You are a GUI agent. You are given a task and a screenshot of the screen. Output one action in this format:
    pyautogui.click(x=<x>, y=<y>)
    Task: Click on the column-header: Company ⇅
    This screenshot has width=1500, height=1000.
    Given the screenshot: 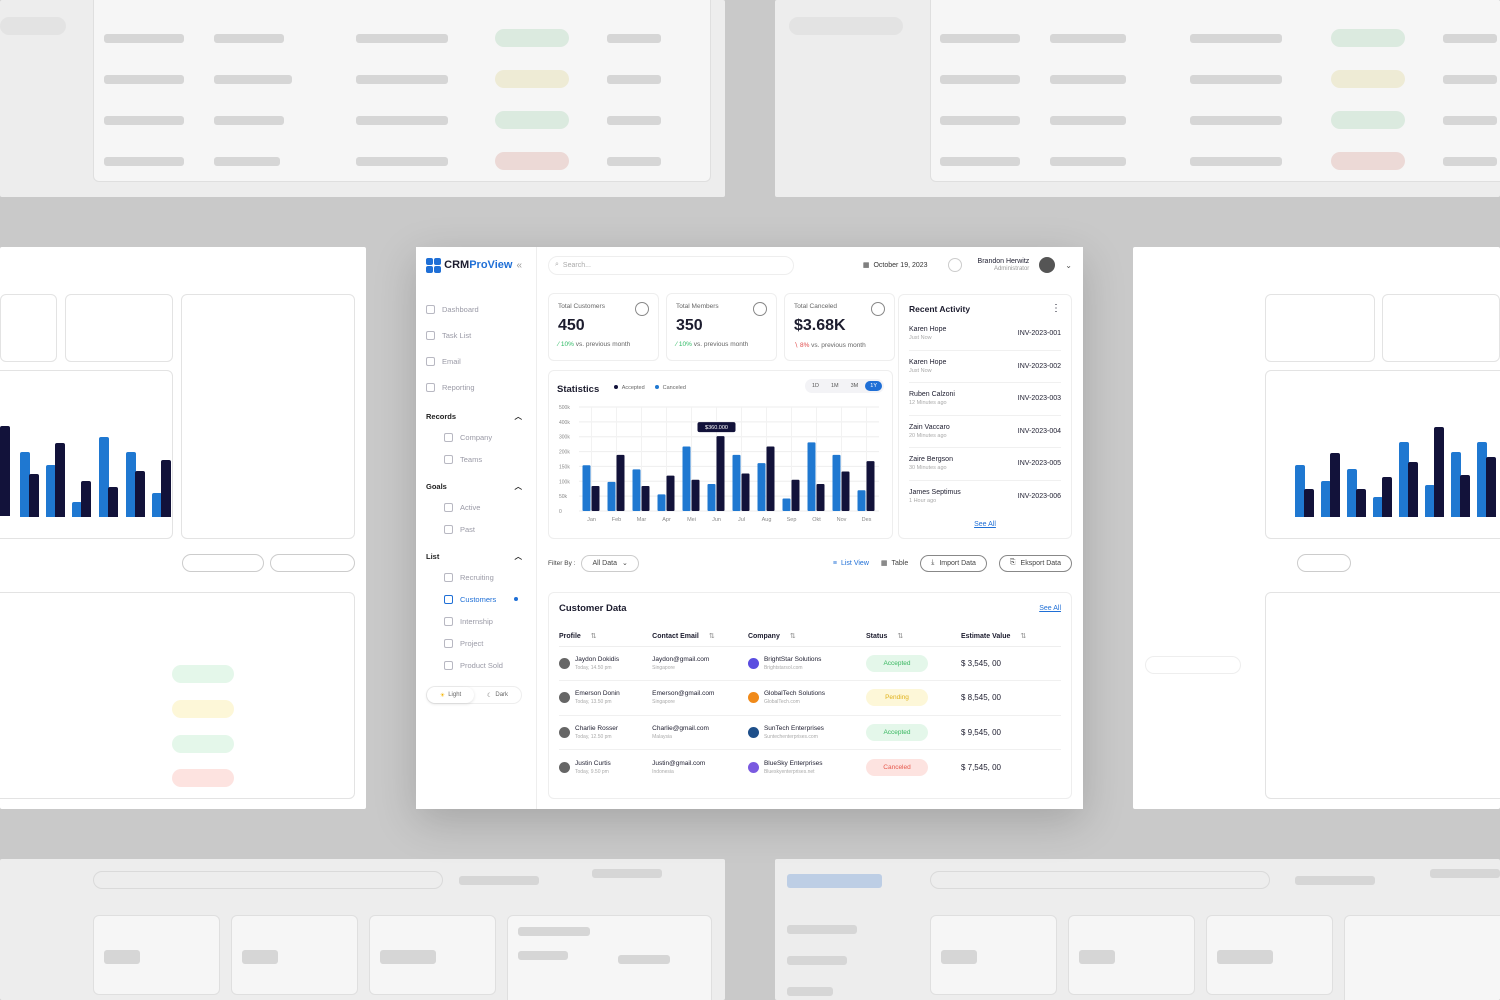 What is the action you would take?
    pyautogui.click(x=806, y=636)
    